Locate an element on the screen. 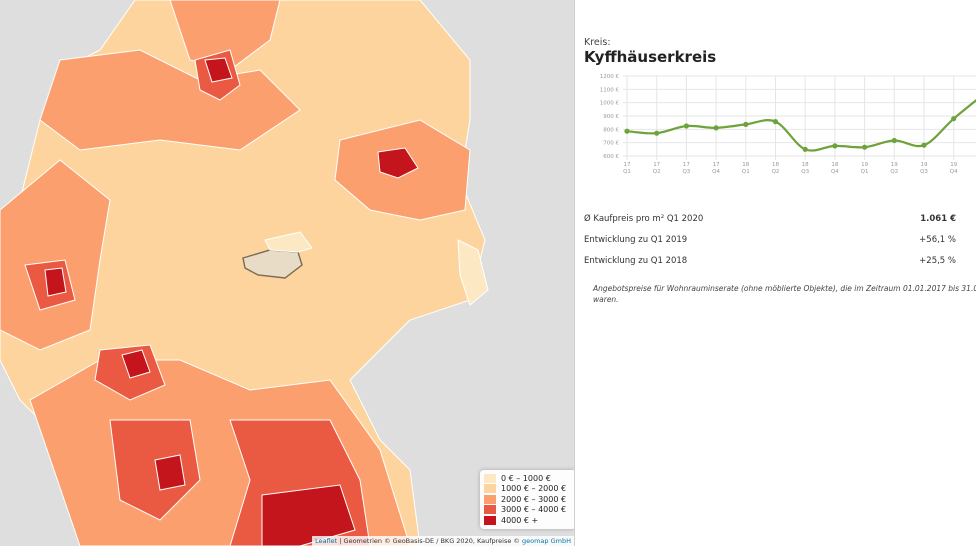 The image size is (976, 546). chart-grid is located at coordinates (799, 117).